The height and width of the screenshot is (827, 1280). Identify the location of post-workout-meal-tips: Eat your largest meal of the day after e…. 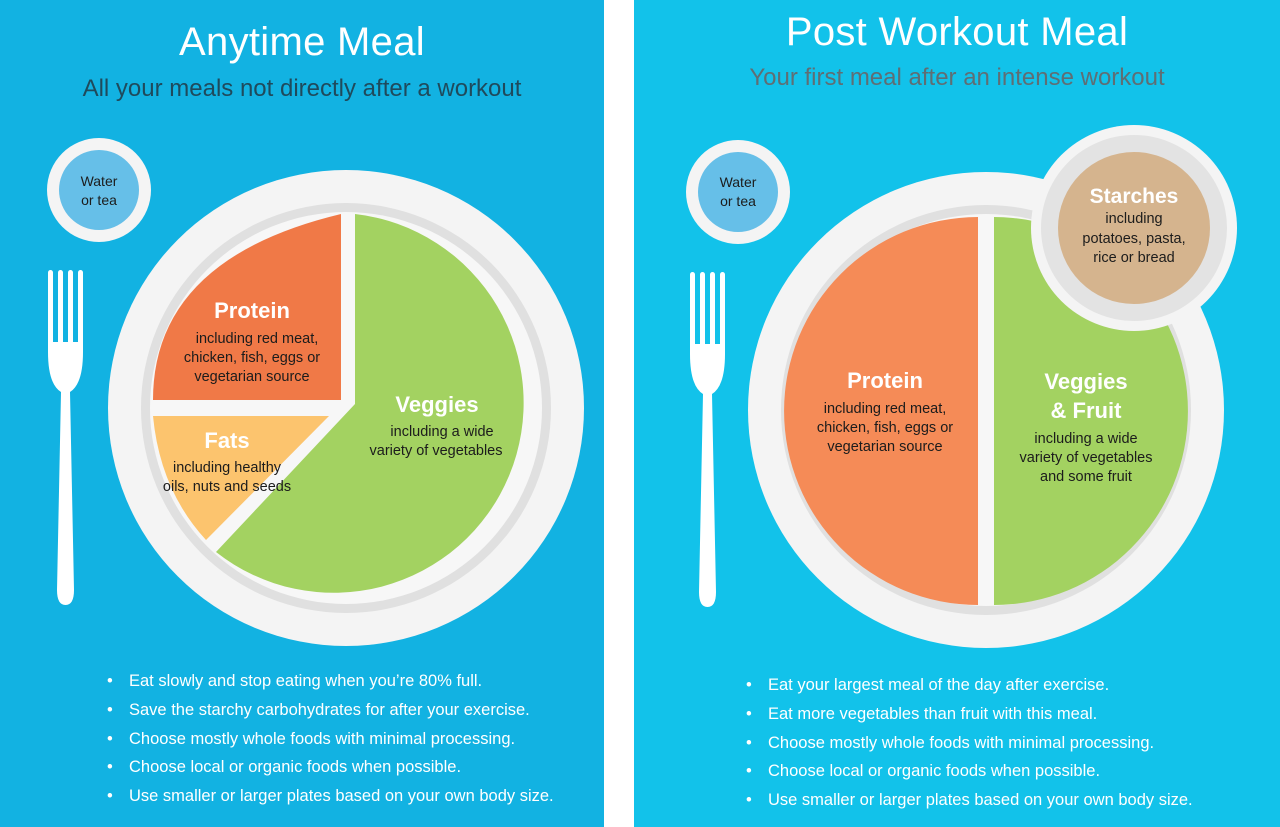
(969, 743).